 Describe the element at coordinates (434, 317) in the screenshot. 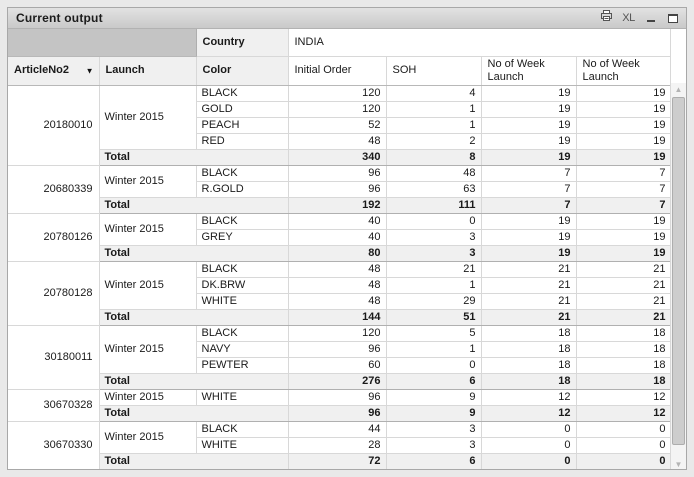

I see `total-value-cell: 51` at that location.